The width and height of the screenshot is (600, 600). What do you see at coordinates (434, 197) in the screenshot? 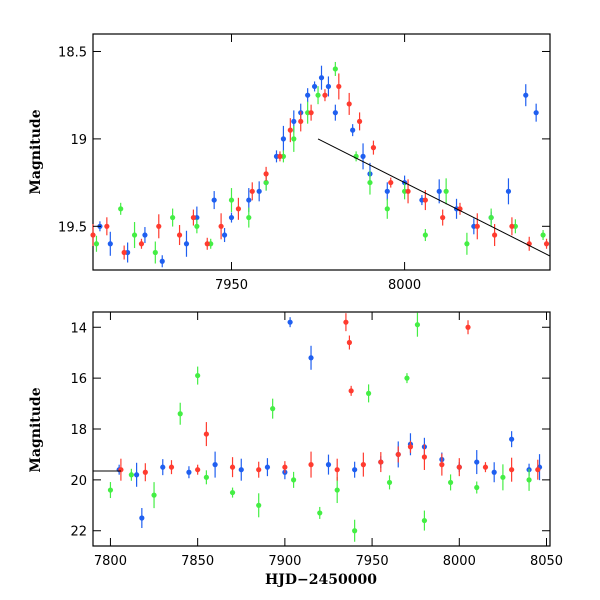
I see `fit-line` at bounding box center [434, 197].